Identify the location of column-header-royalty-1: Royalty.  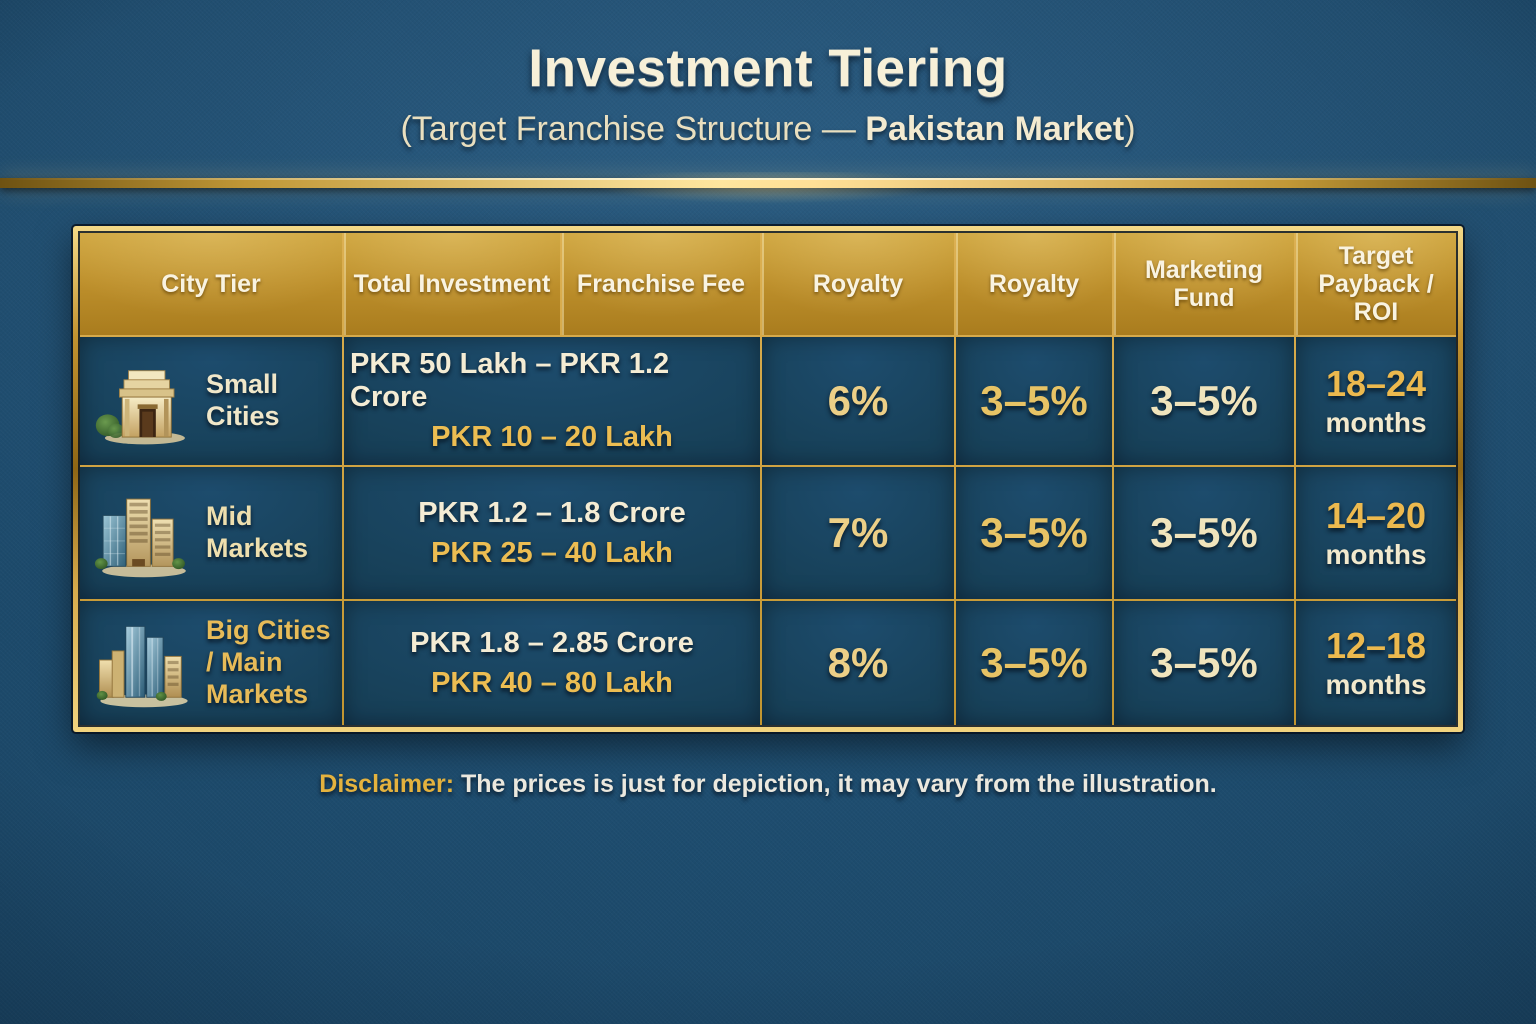
(858, 284).